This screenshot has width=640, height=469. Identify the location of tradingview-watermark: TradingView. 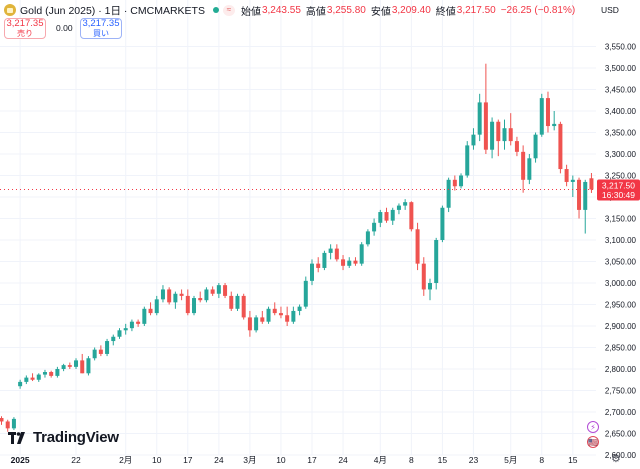
(63, 437).